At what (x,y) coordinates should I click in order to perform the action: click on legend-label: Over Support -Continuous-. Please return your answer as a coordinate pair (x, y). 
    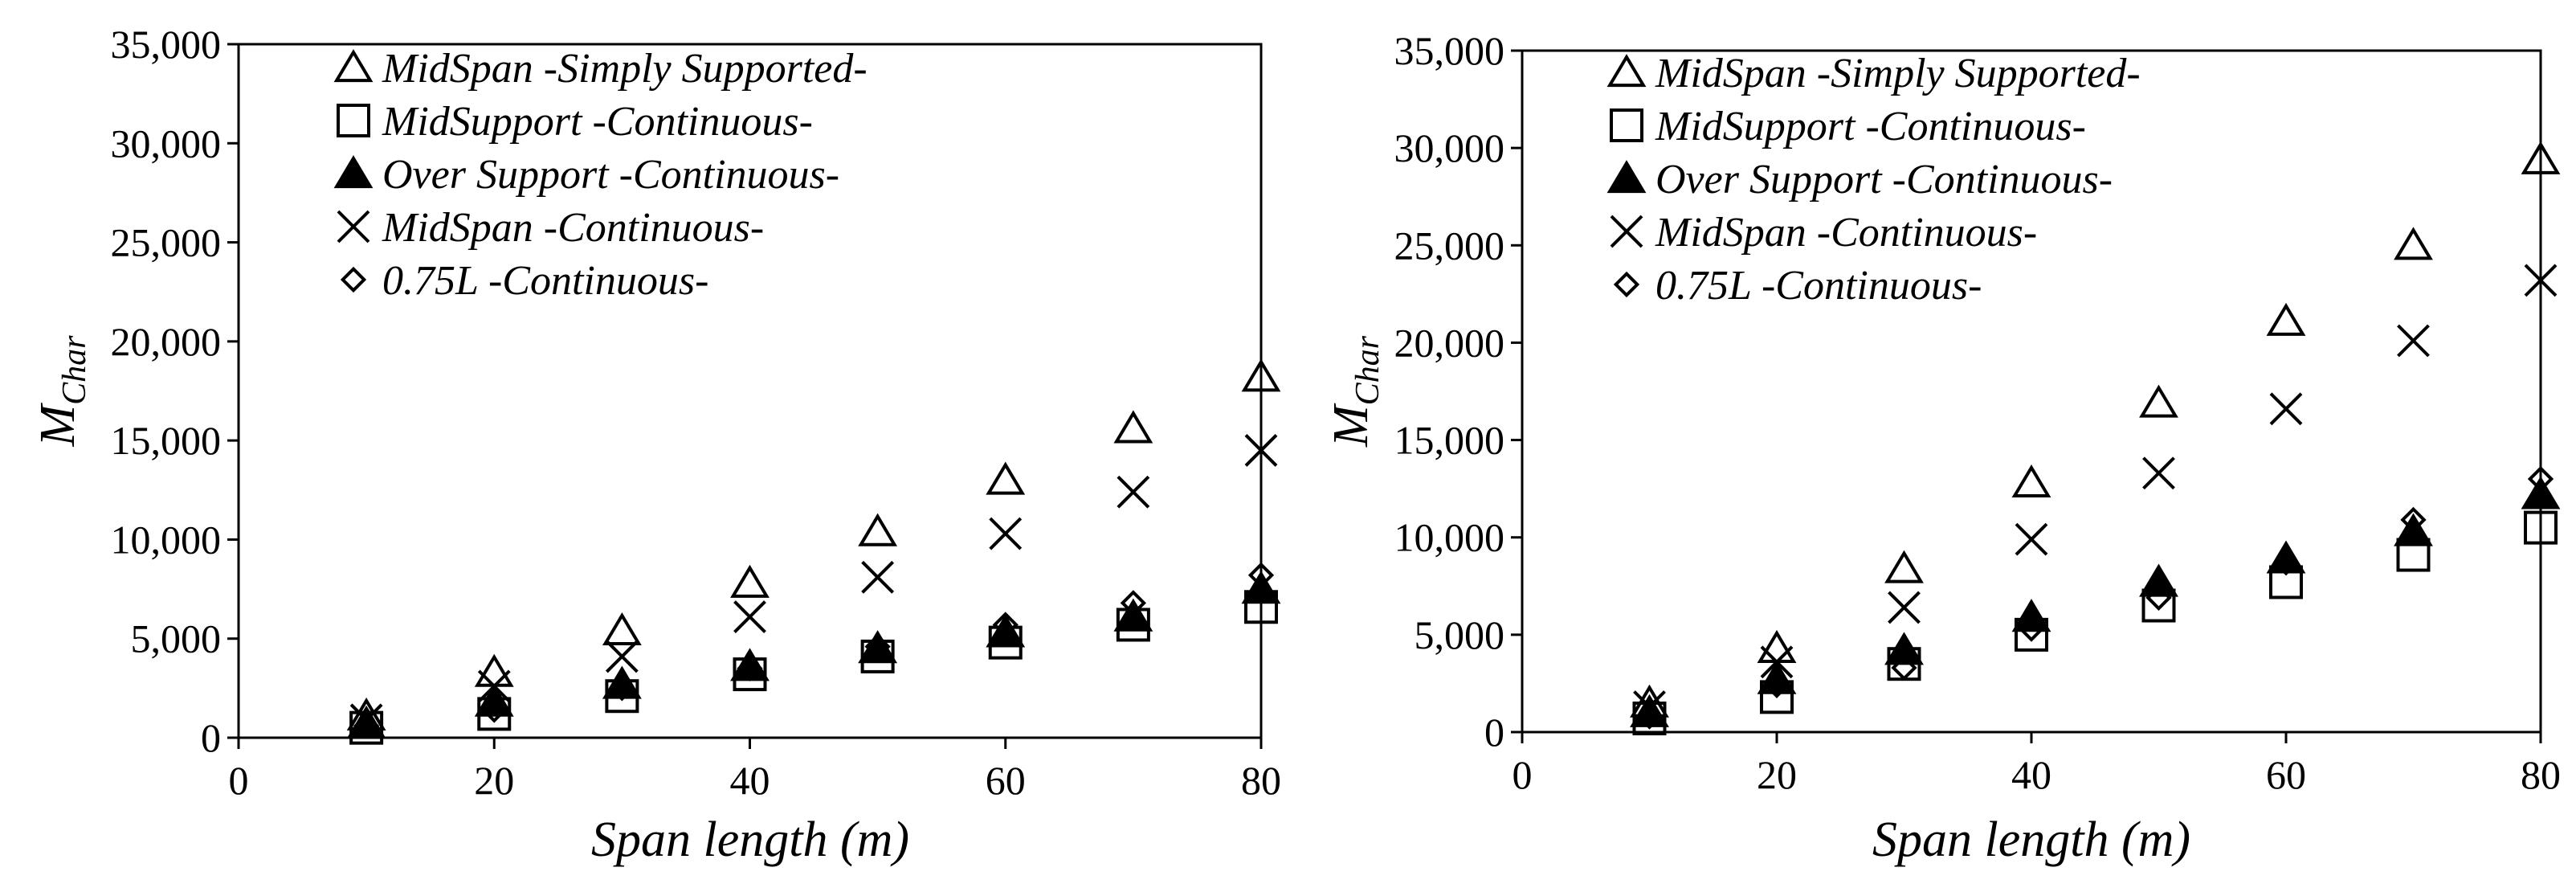
    Looking at the image, I should click on (610, 175).